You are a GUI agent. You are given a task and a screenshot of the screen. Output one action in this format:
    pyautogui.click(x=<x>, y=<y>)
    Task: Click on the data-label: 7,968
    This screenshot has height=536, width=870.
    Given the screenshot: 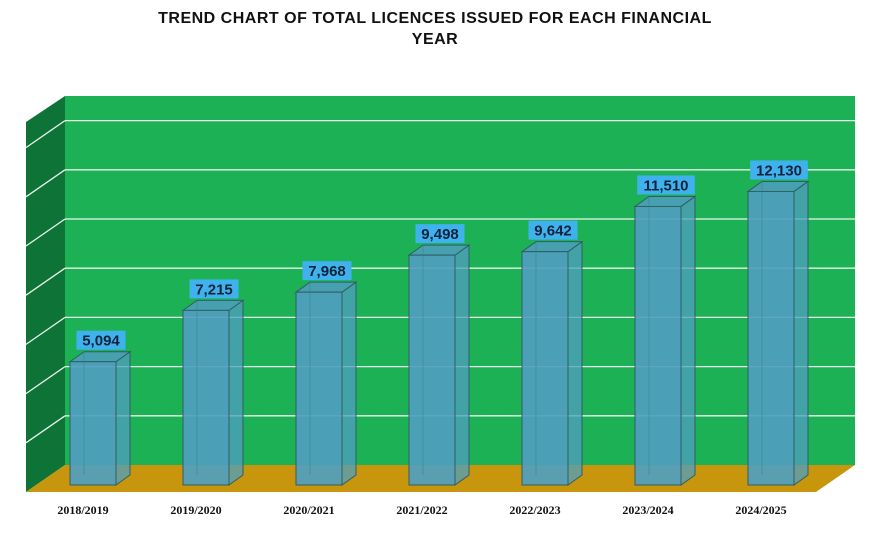 What is the action you would take?
    pyautogui.click(x=327, y=271)
    